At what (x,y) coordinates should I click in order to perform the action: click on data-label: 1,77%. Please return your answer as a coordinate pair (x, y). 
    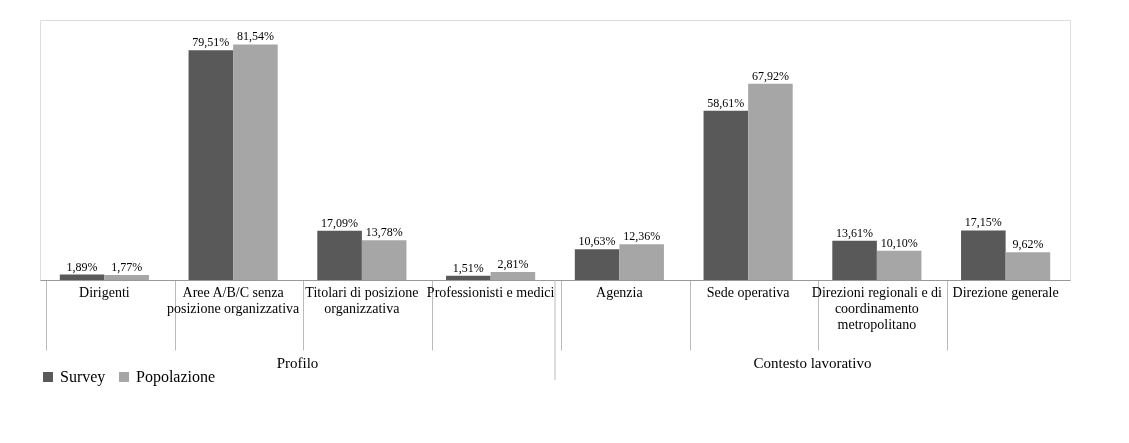
    Looking at the image, I should click on (127, 266).